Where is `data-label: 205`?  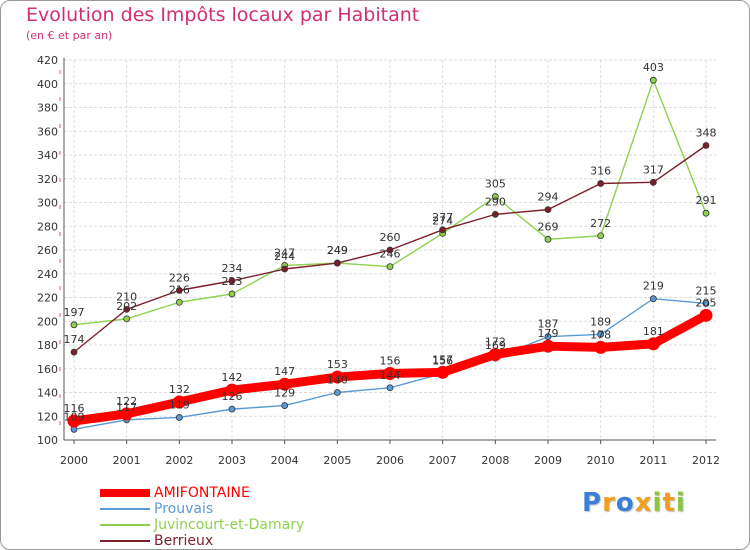
data-label: 205 is located at coordinates (706, 302).